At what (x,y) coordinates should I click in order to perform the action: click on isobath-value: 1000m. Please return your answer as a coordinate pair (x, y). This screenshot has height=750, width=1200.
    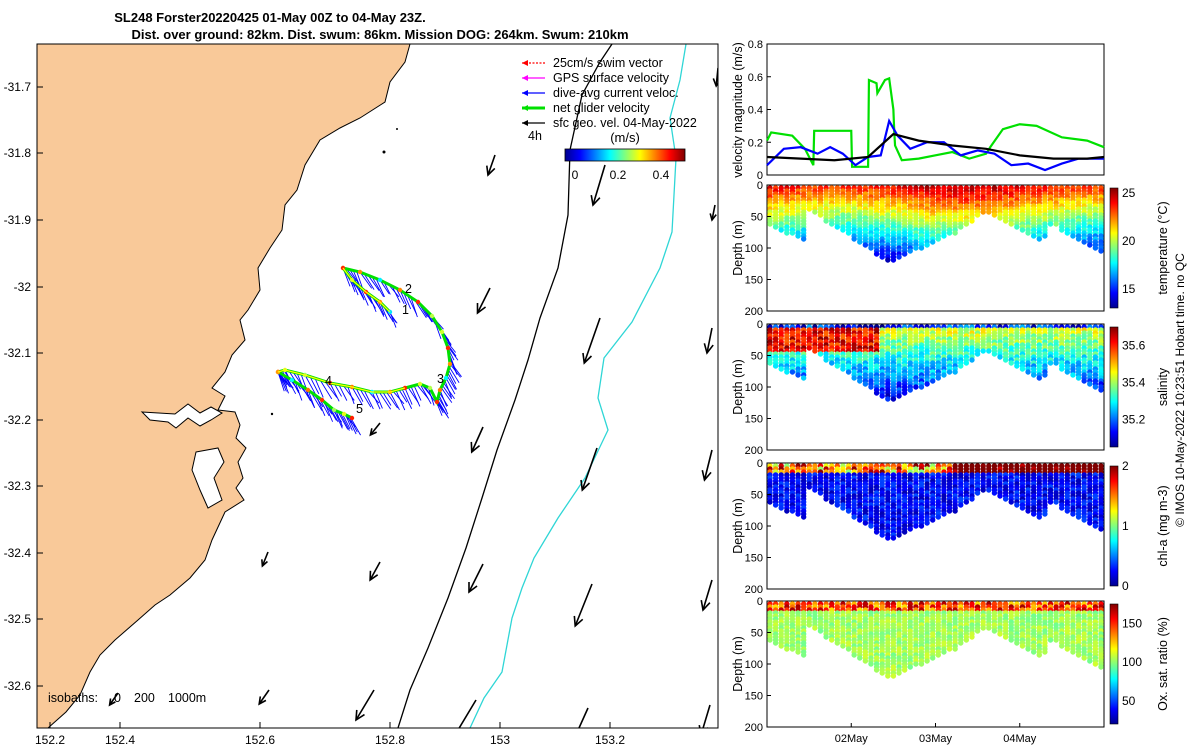
    Looking at the image, I should click on (187, 698).